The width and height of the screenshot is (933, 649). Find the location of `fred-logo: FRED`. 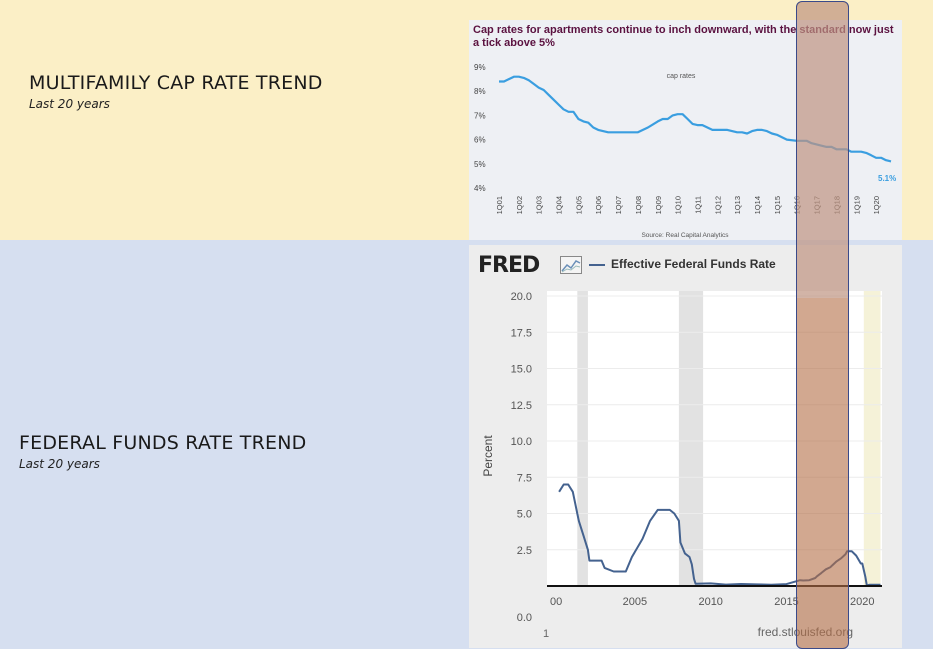

fred-logo: FRED is located at coordinates (509, 265).